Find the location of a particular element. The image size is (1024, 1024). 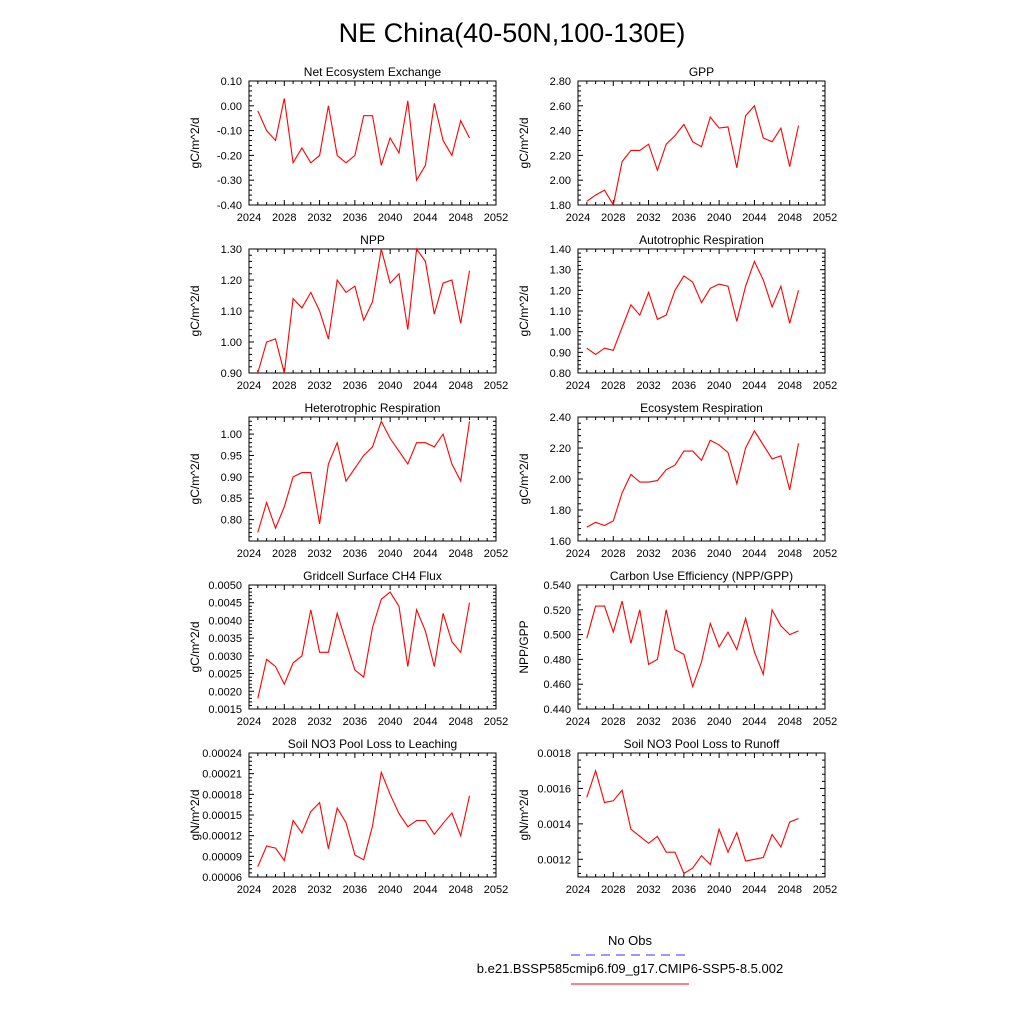

chart-net-ecosystem-exchange-ylabel: gC/m^2/d is located at coordinates (195, 143).